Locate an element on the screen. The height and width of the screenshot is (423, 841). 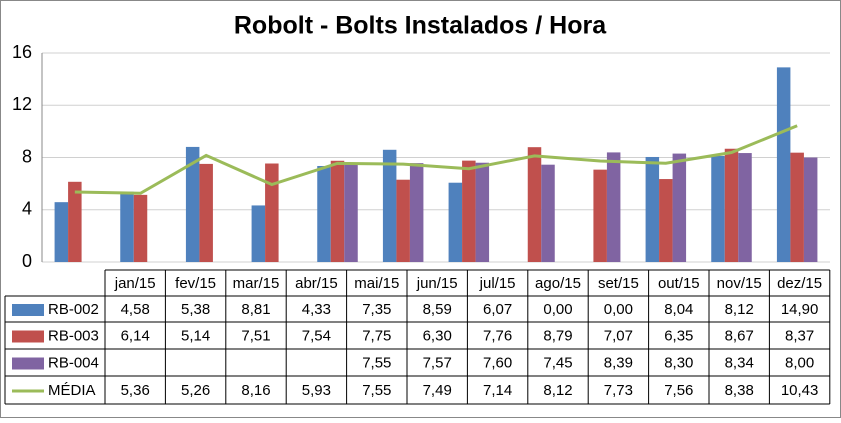
table-value: 4,33 is located at coordinates (316, 309).